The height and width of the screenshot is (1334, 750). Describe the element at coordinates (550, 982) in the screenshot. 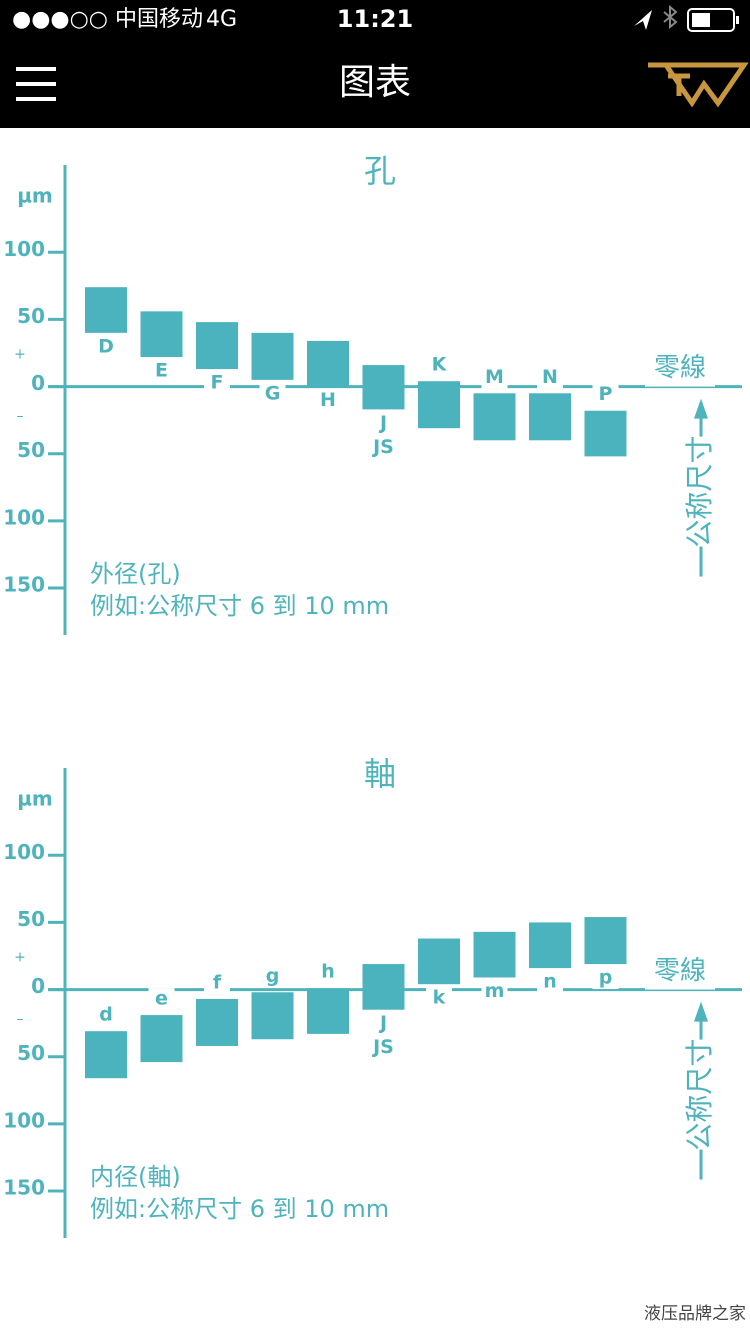

I see `zone-label: n` at that location.